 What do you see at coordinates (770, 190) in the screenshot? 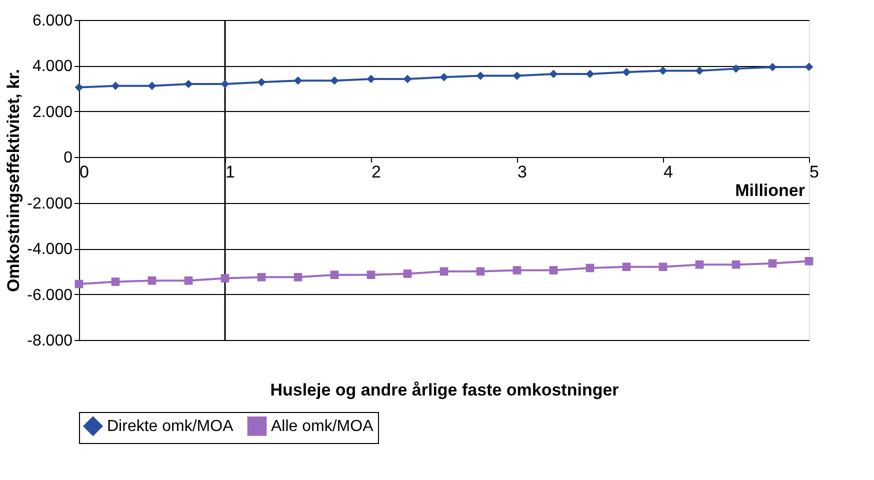
I see `annotation: Millioner` at bounding box center [770, 190].